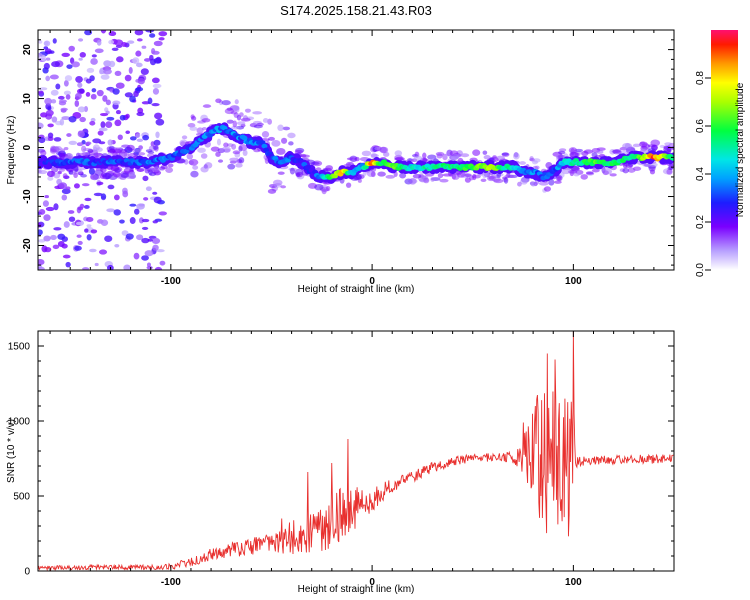  What do you see at coordinates (19, 422) in the screenshot?
I see `snr-ytick-label: 1000` at bounding box center [19, 422].